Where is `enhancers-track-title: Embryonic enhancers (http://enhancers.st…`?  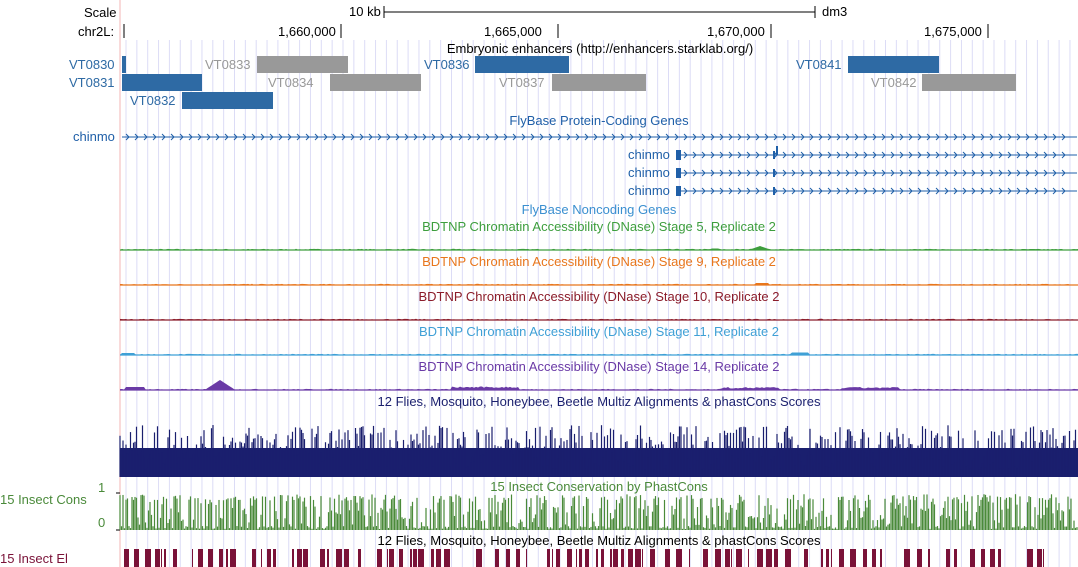 enhancers-track-title: Embryonic enhancers (http://enhancers.st… is located at coordinates (600, 48).